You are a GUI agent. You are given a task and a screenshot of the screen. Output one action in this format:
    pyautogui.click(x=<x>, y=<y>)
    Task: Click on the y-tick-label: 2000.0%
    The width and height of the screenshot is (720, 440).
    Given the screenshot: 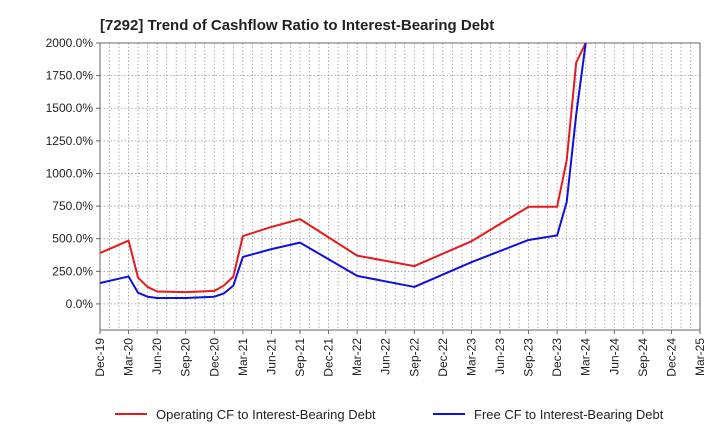 What is the action you would take?
    pyautogui.click(x=70, y=43)
    